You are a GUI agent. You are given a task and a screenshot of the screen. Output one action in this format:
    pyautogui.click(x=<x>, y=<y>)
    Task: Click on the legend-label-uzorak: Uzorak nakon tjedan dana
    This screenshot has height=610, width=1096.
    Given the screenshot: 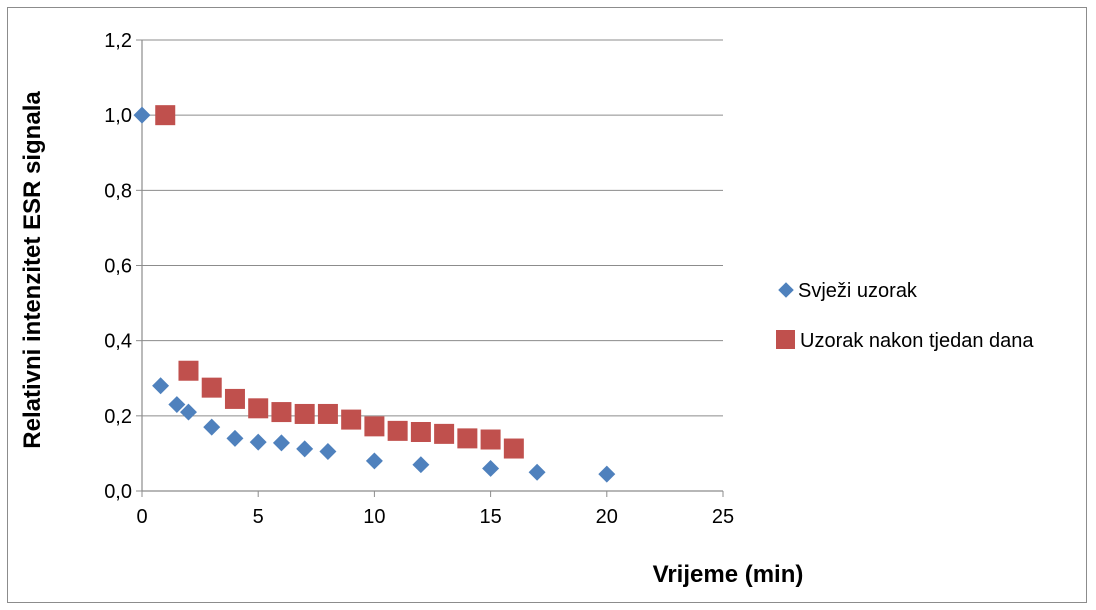 What is the action you would take?
    pyautogui.click(x=917, y=341)
    